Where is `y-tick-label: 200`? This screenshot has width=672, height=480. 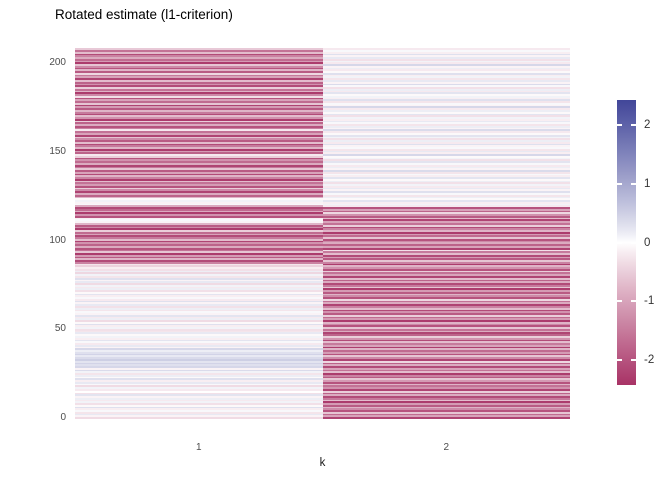
y-tick-label: 200 is located at coordinates (57, 62).